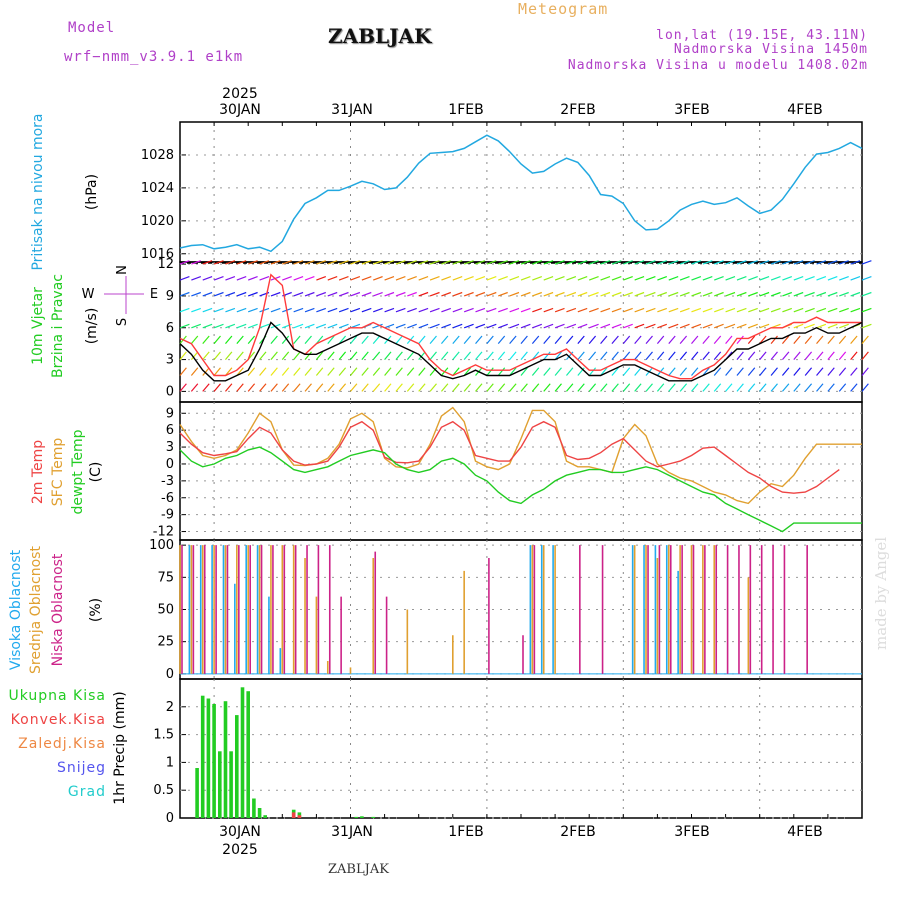  I want to click on wind-speed-series, so click(521, 351).